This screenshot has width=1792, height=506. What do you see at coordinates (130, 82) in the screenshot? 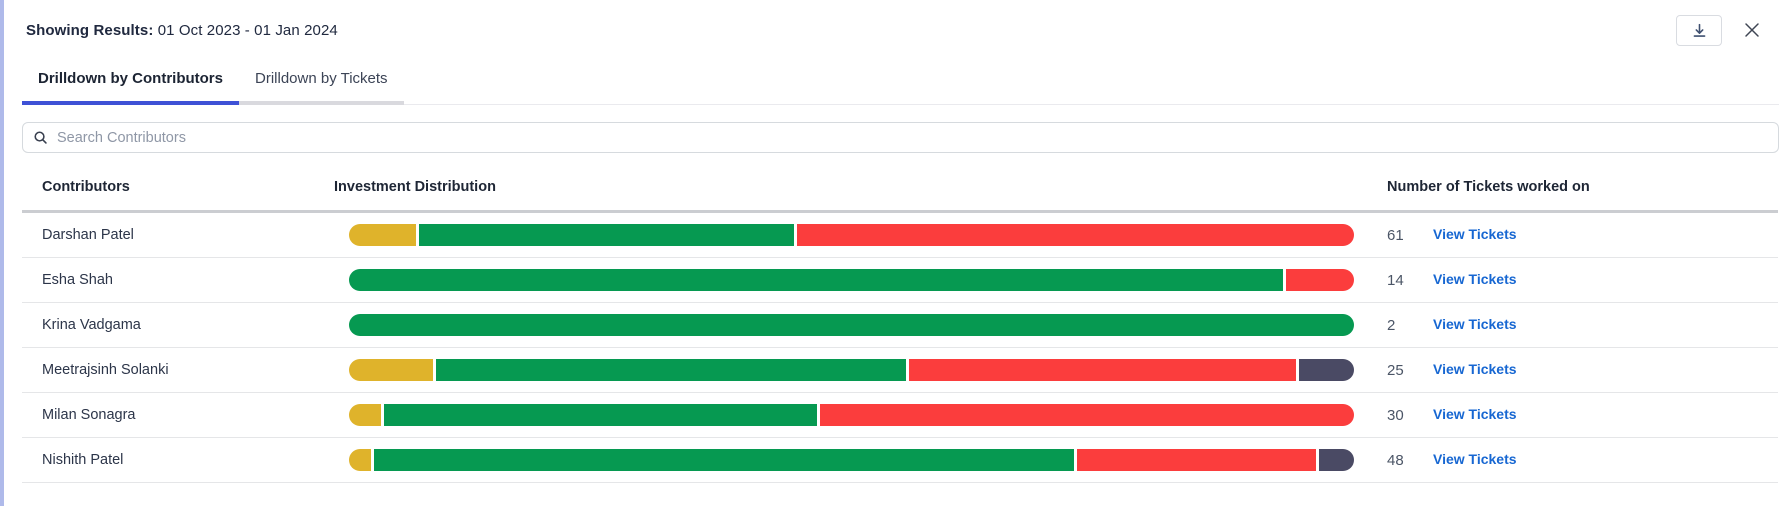
I see `tab-drilldown-by-contributors: Drilldown by Contributors` at bounding box center [130, 82].